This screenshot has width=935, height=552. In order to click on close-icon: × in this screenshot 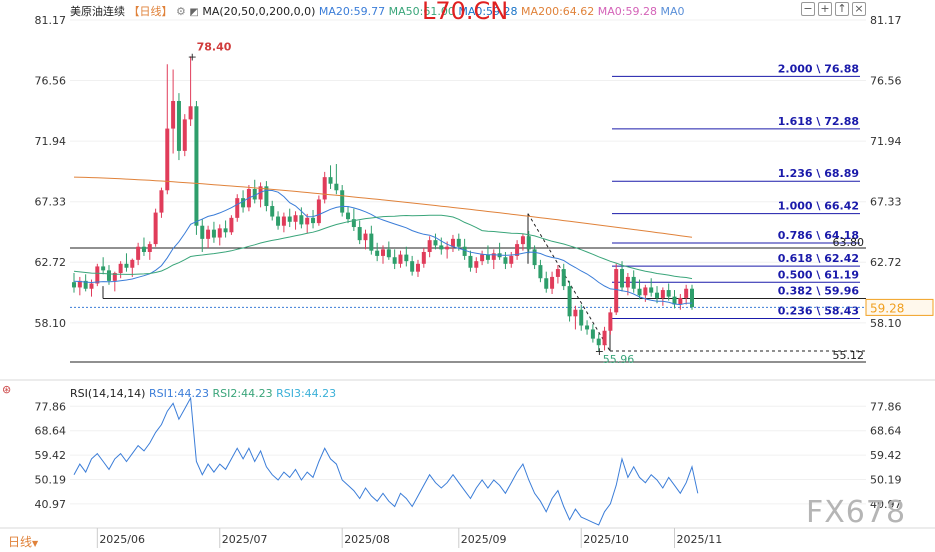, I will do `click(859, 9)`.